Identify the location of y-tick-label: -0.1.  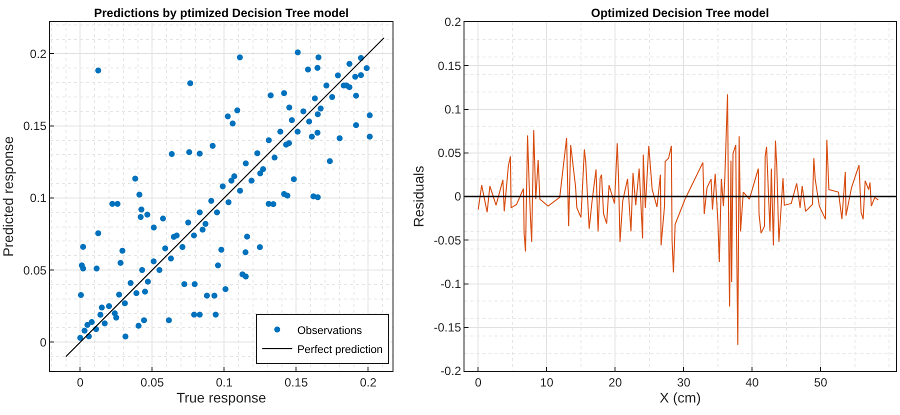
(451, 283).